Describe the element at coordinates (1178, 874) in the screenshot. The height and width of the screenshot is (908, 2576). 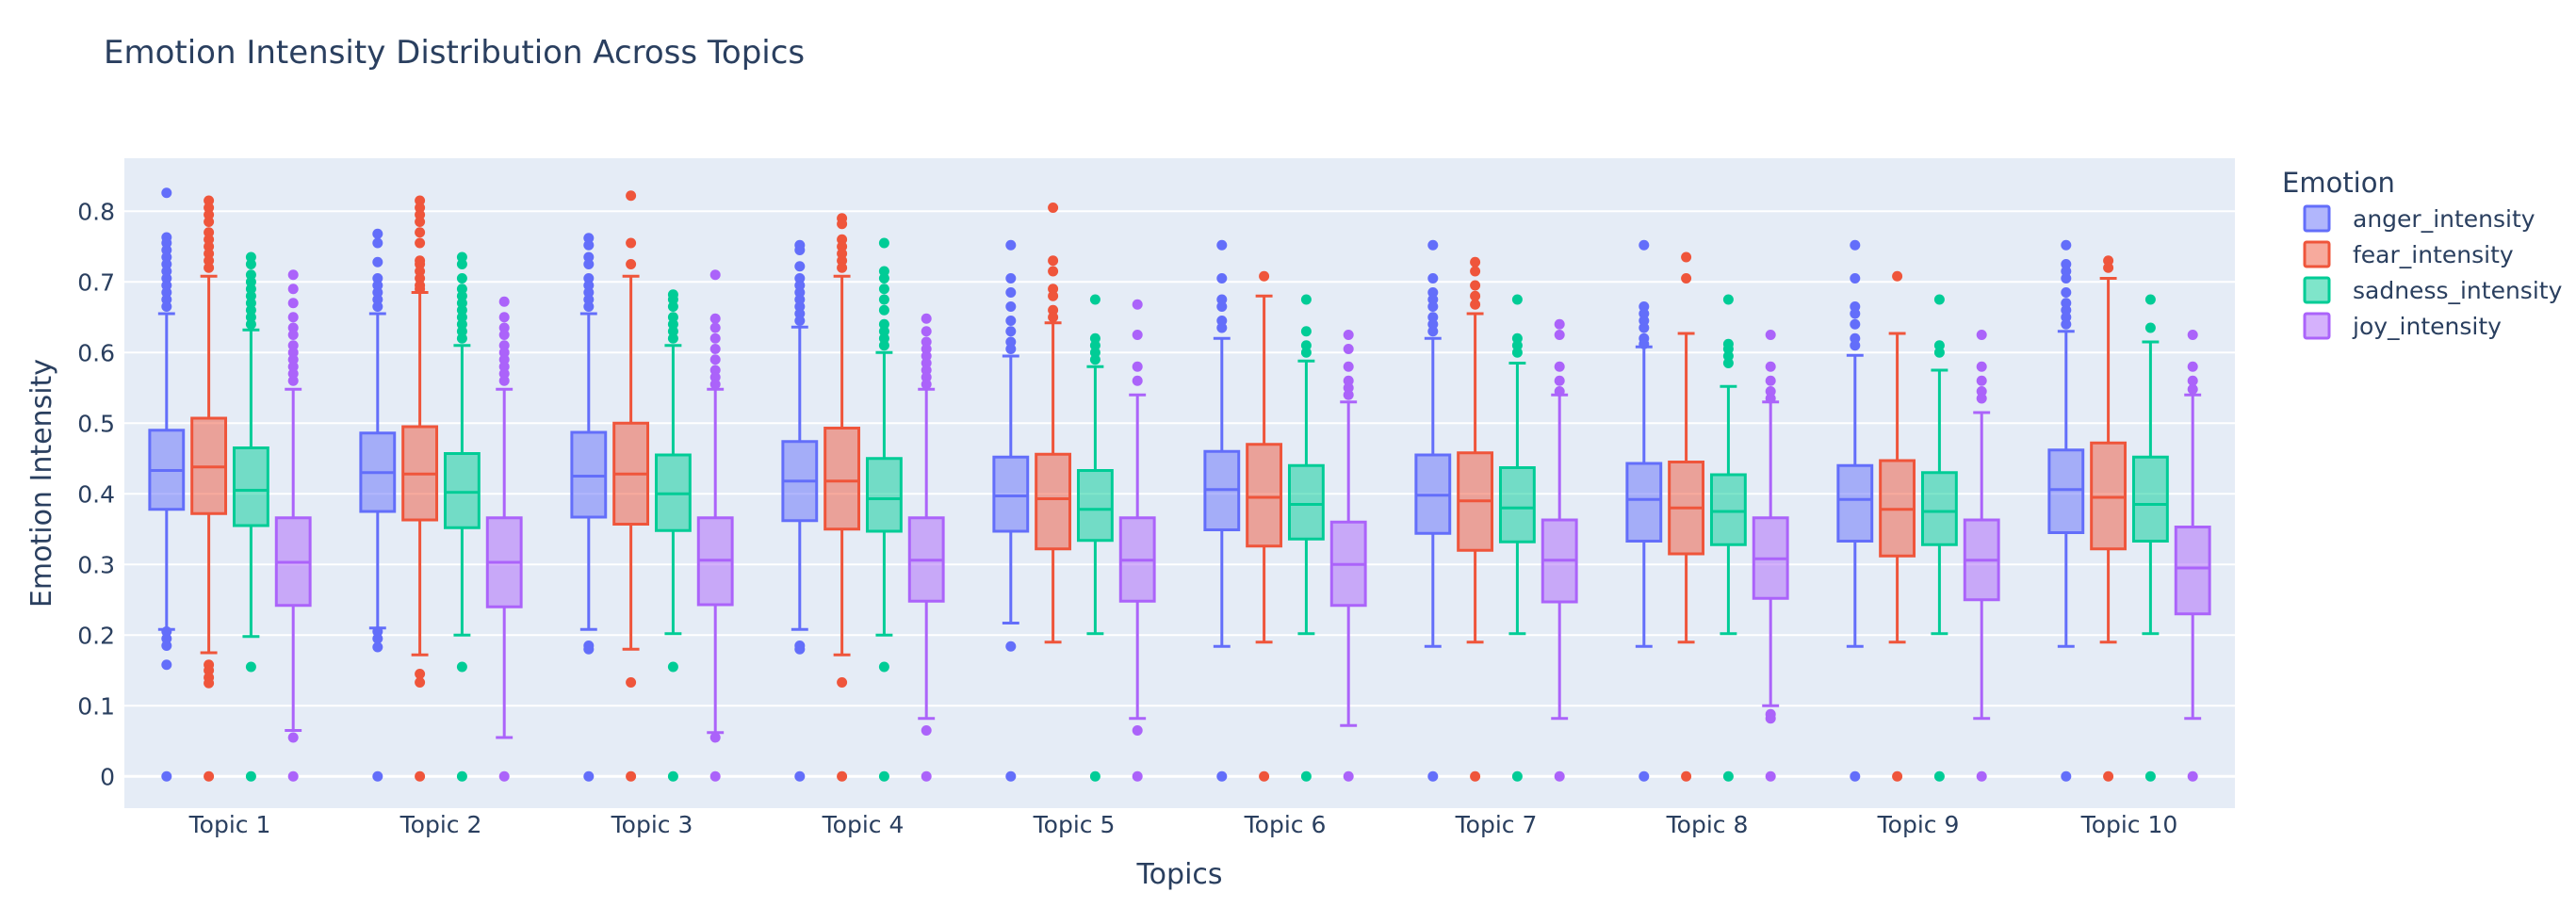
I see `x-axis-title: Topics` at that location.